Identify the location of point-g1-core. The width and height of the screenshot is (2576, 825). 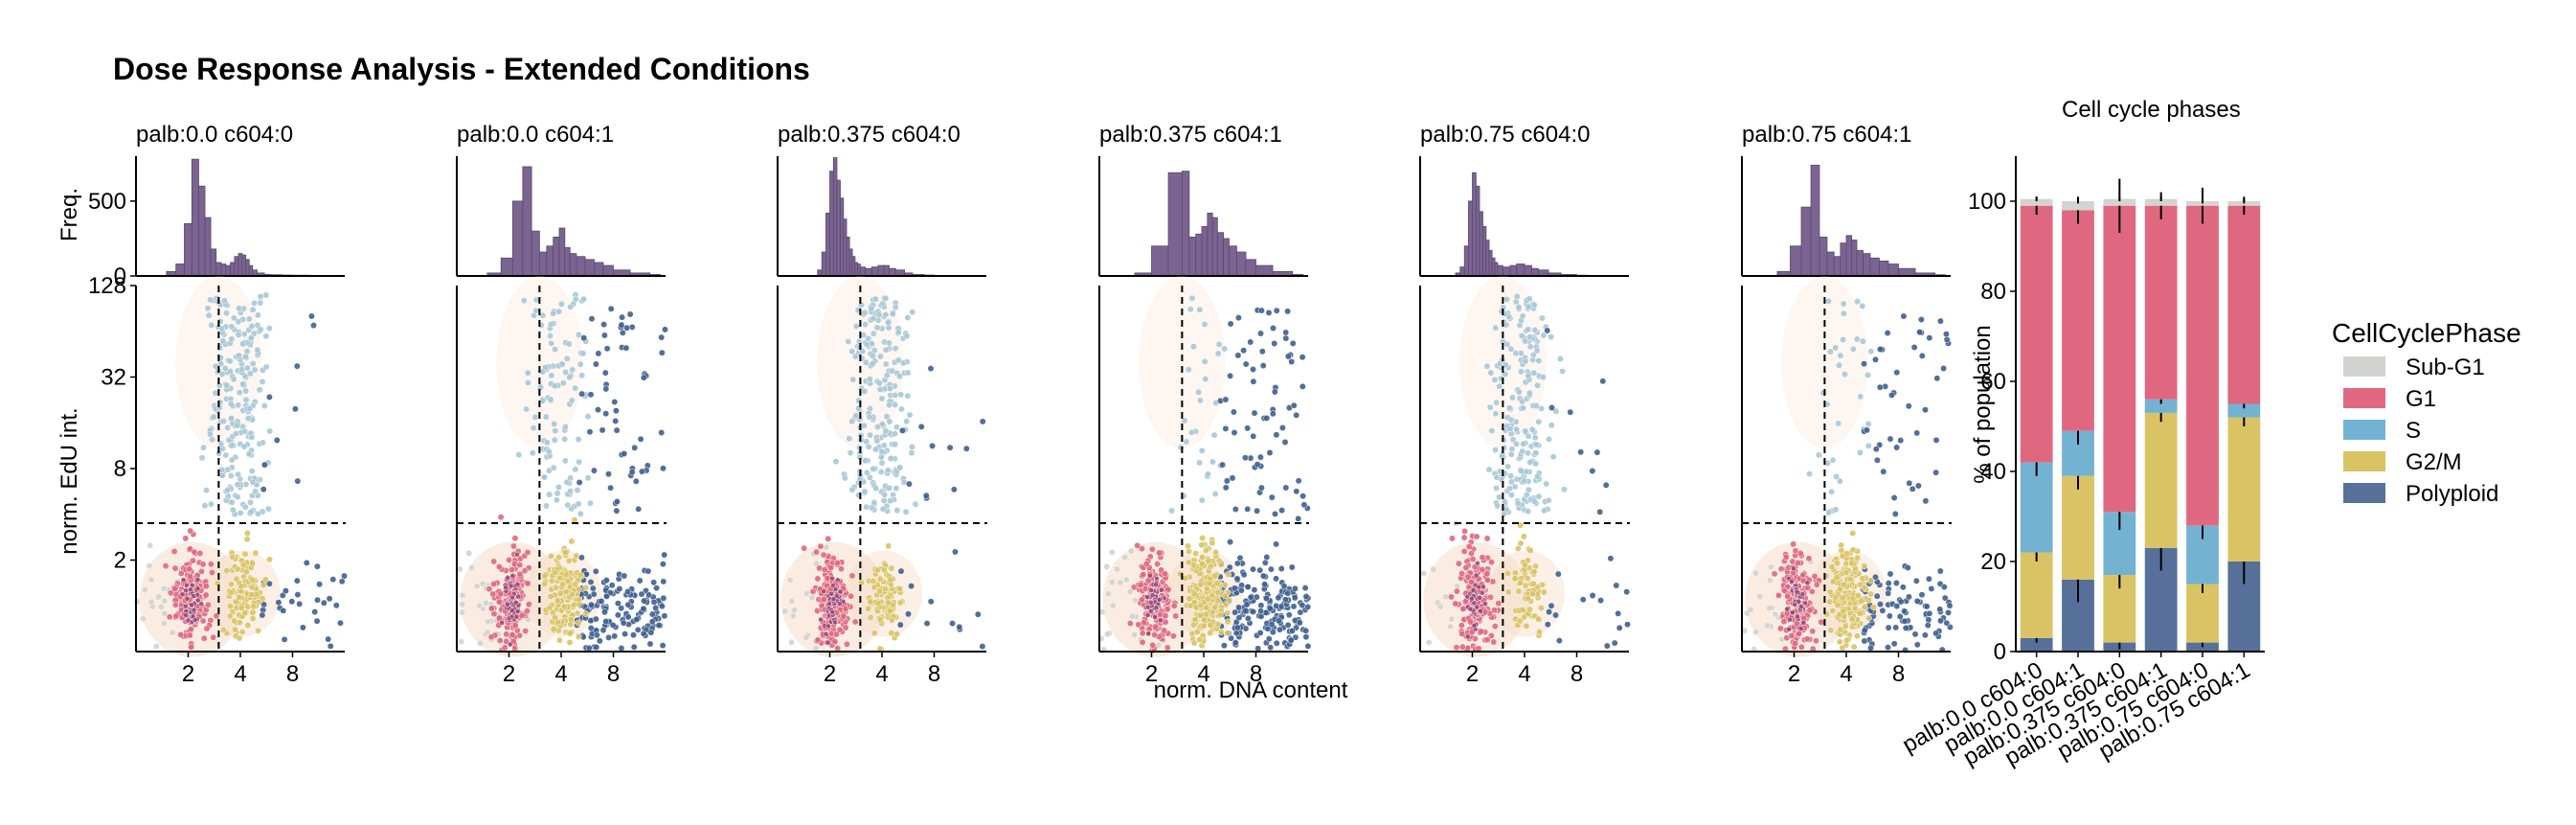
(1470, 609).